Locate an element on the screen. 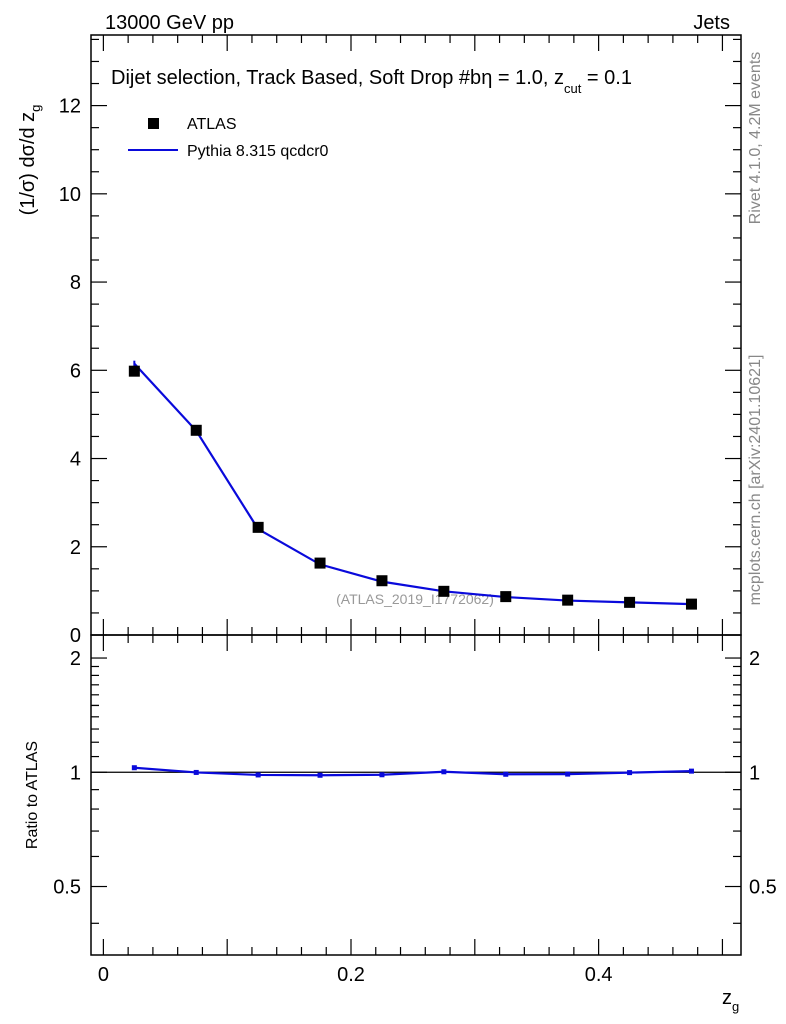  ratio-y-axis-label: Ratio to ATLAS is located at coordinates (32, 795).